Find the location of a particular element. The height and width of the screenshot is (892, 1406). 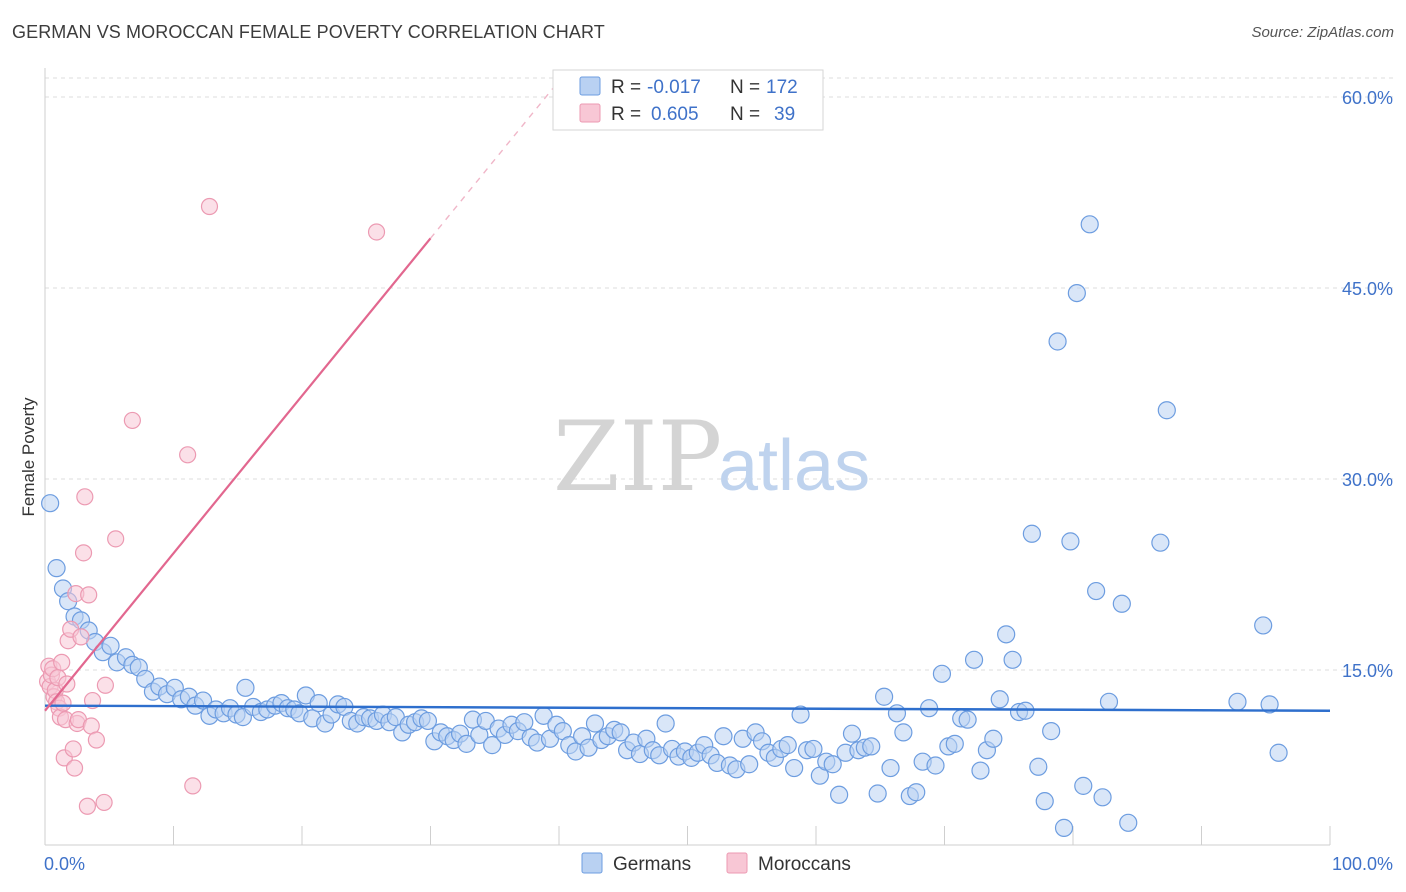

moroccan-trend-line is located at coordinates (238, 474).